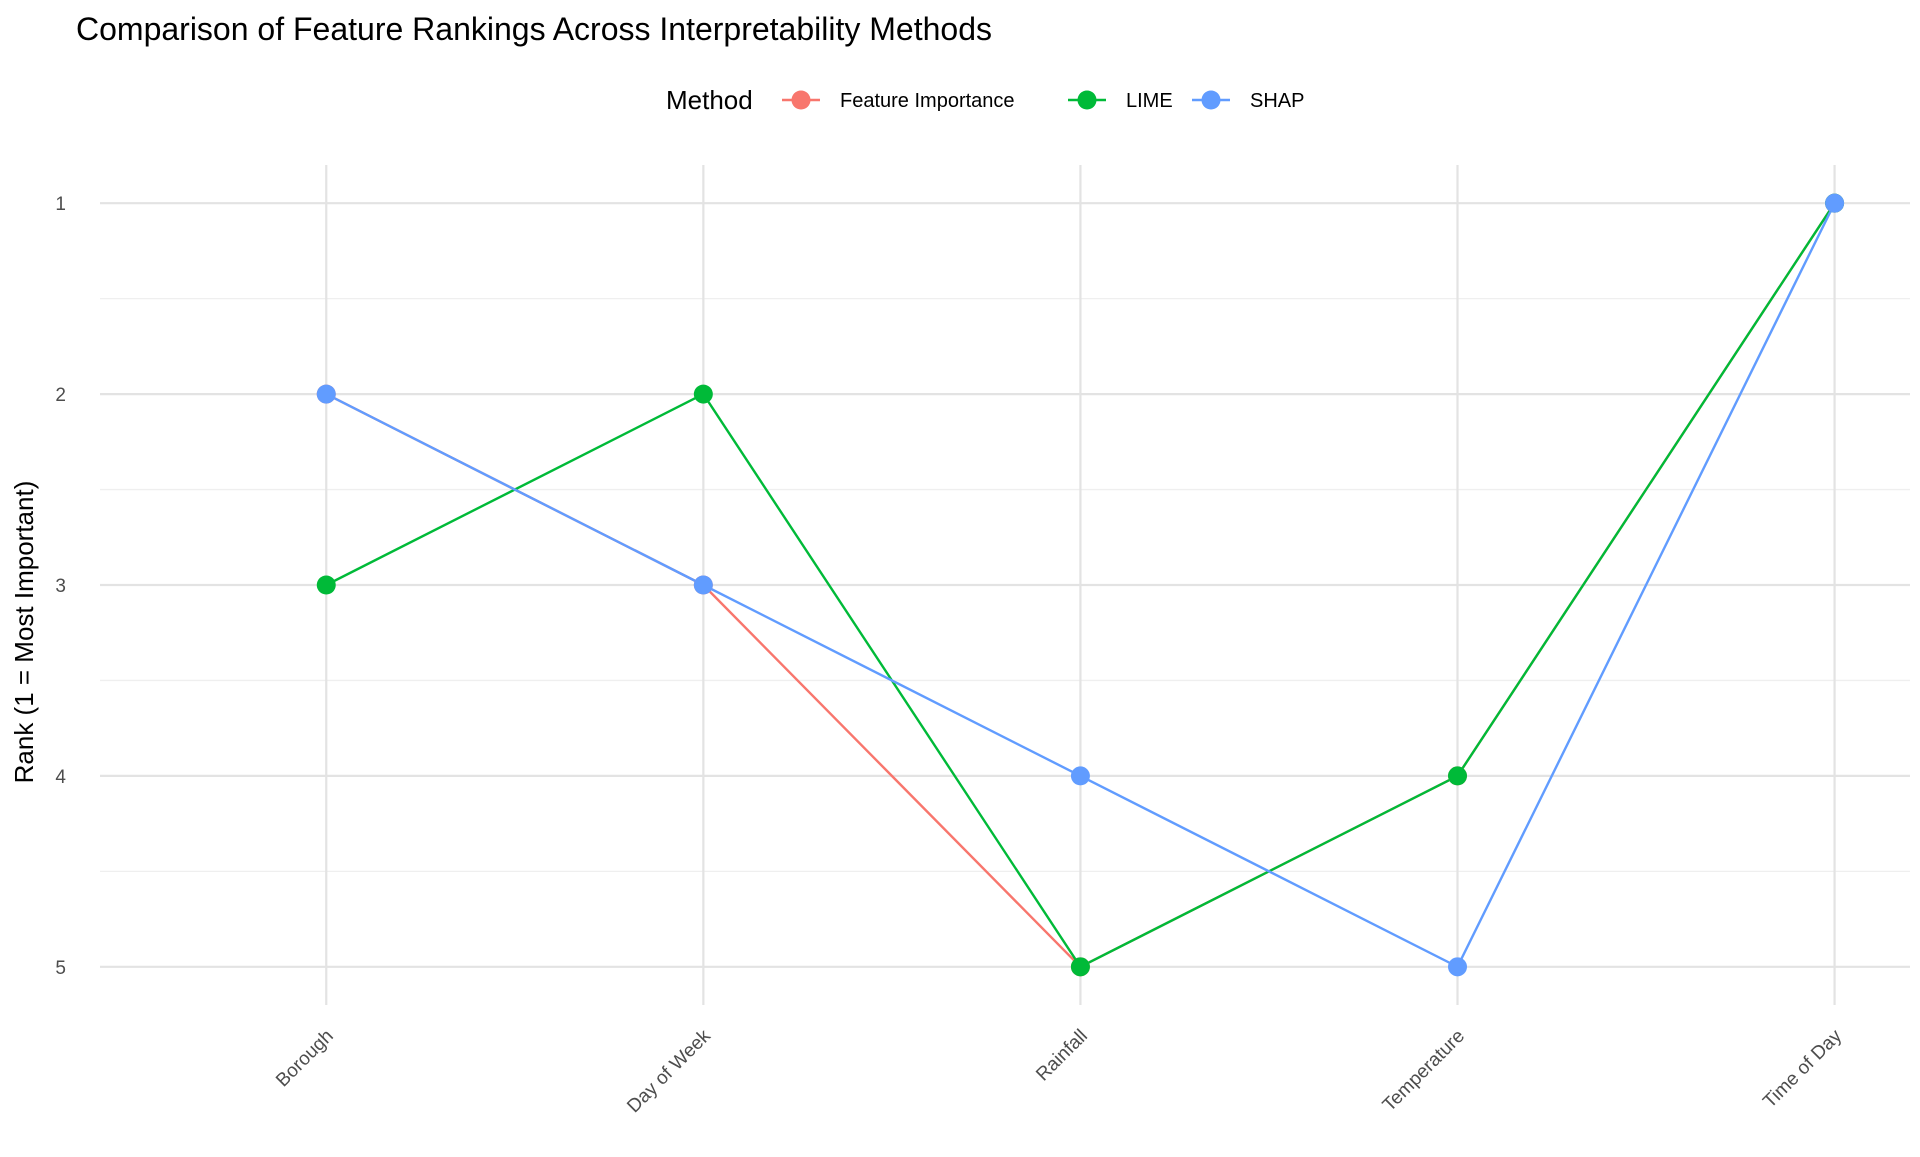  I want to click on data-point-shap-time-of-day, so click(1835, 203).